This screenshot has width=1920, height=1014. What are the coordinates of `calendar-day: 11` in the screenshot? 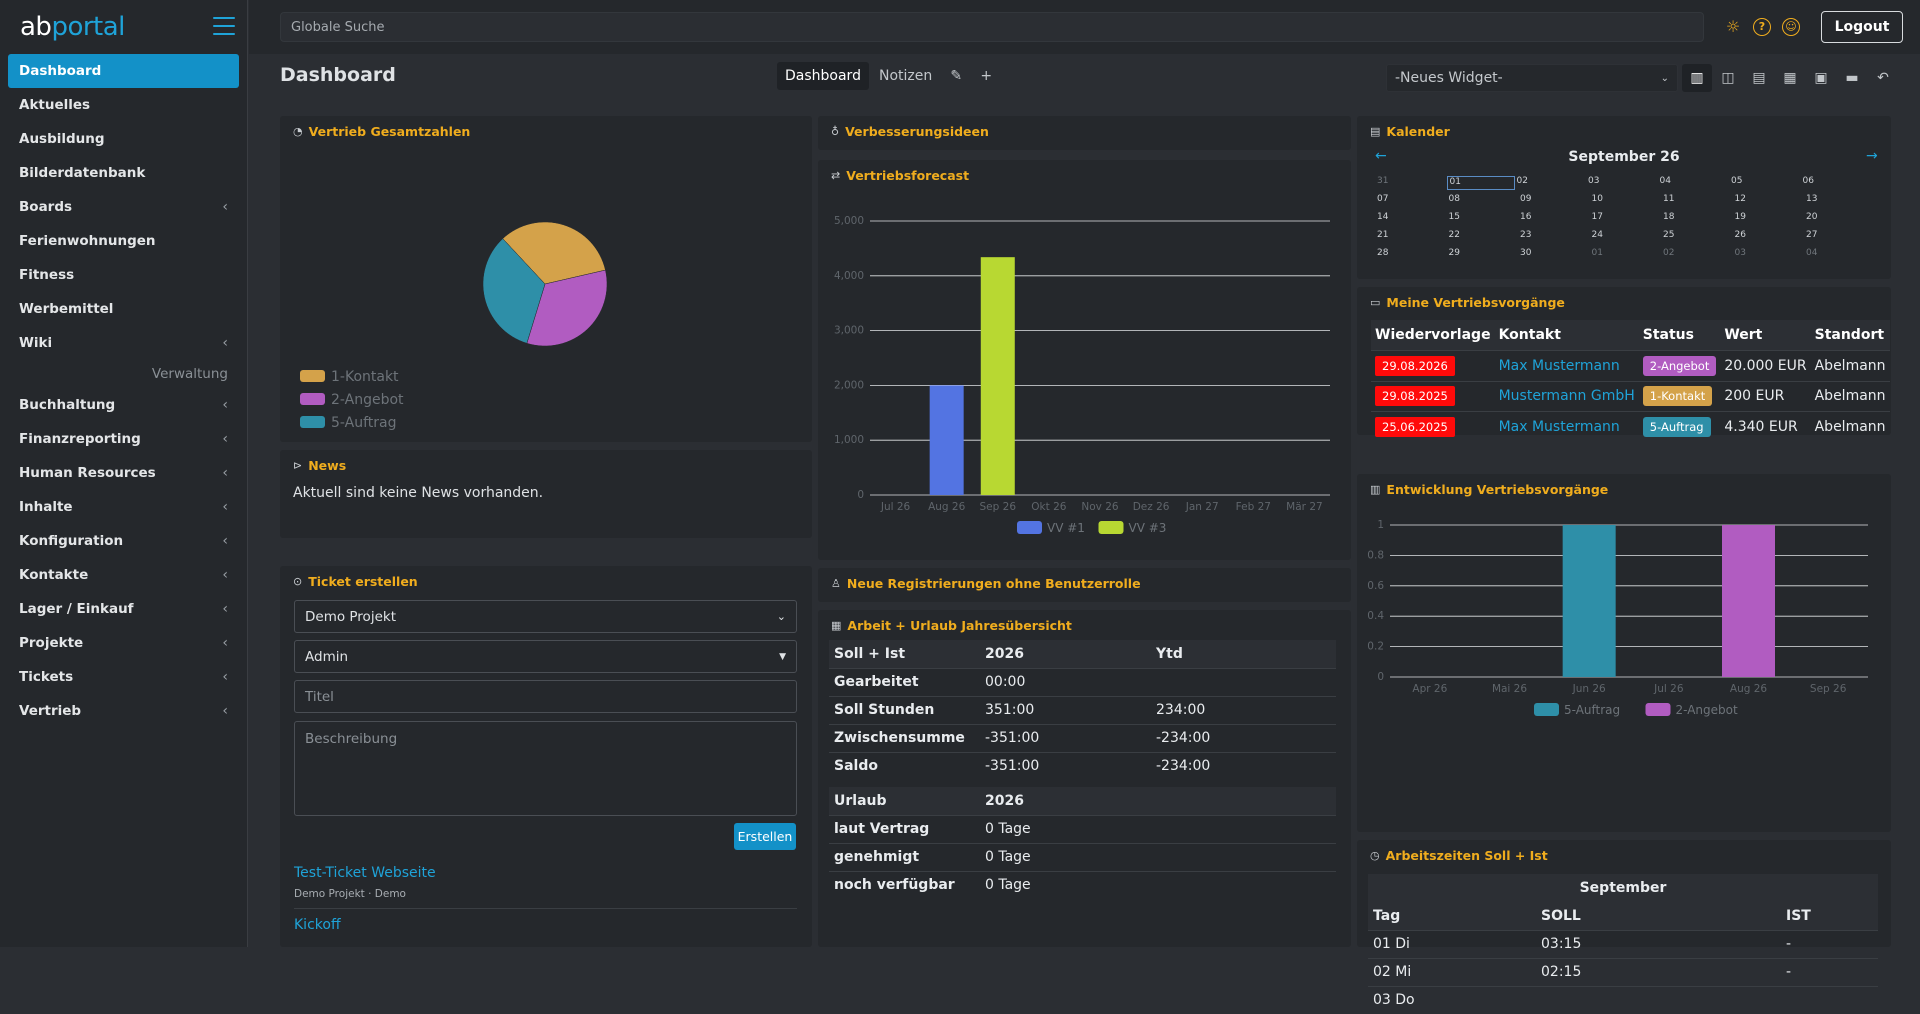 It's located at (1669, 199).